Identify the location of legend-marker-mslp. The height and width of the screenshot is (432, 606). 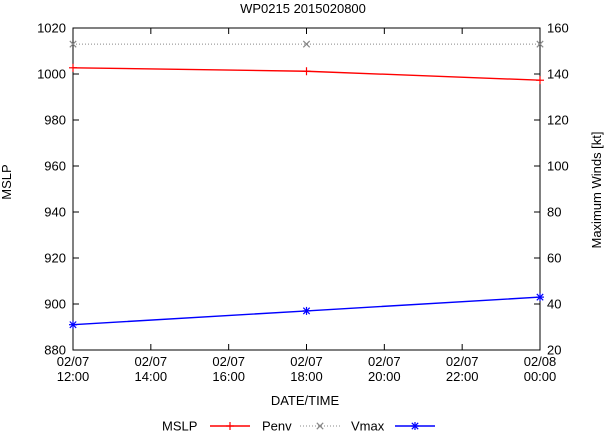
(415, 426).